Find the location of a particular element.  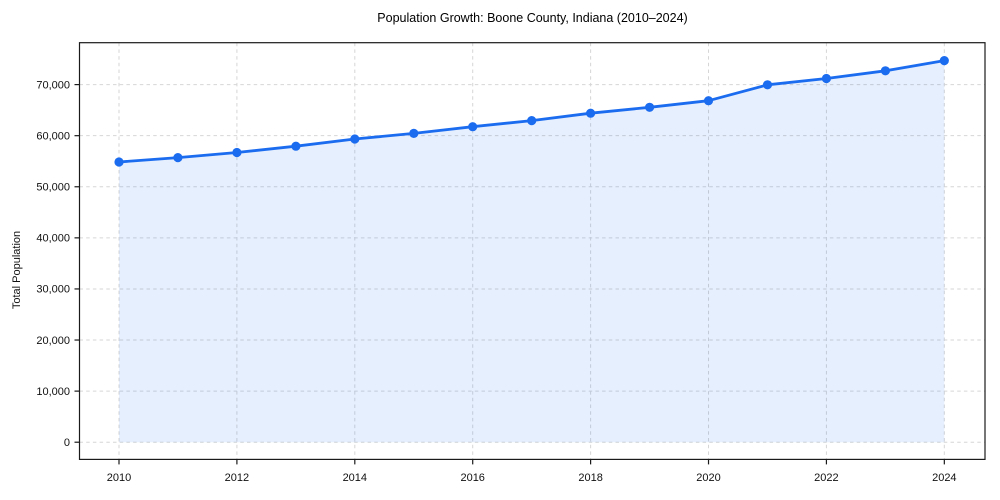

data-point-2024 is located at coordinates (944, 61).